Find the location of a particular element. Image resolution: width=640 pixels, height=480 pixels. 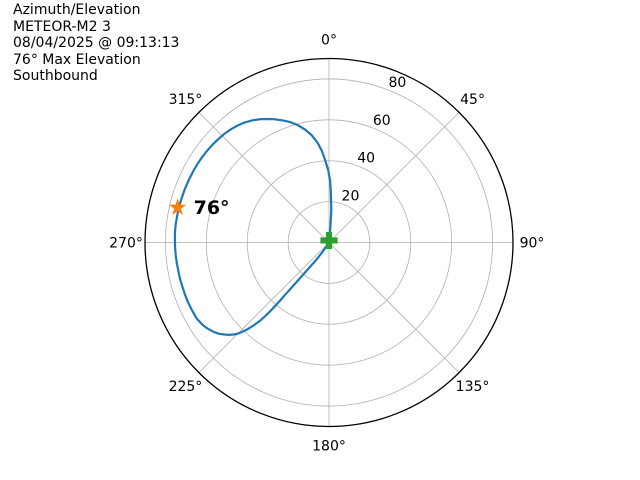

azimuth-tick-label: 45° is located at coordinates (472, 100).